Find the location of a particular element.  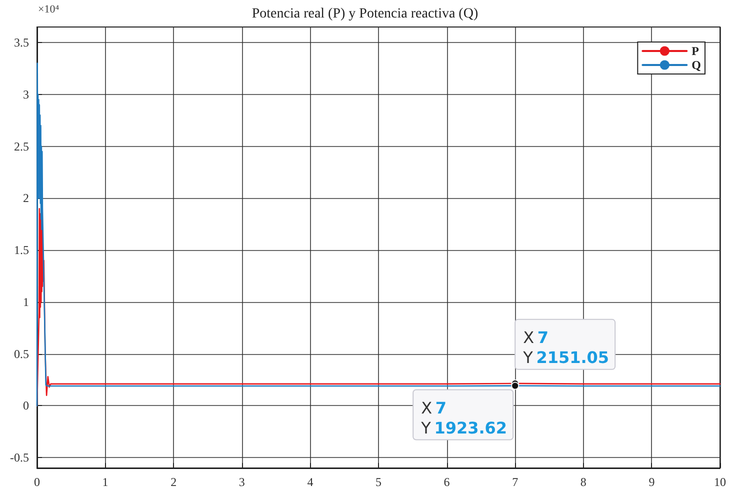

annotation: X 7 Y 2151.05 is located at coordinates (566, 347).